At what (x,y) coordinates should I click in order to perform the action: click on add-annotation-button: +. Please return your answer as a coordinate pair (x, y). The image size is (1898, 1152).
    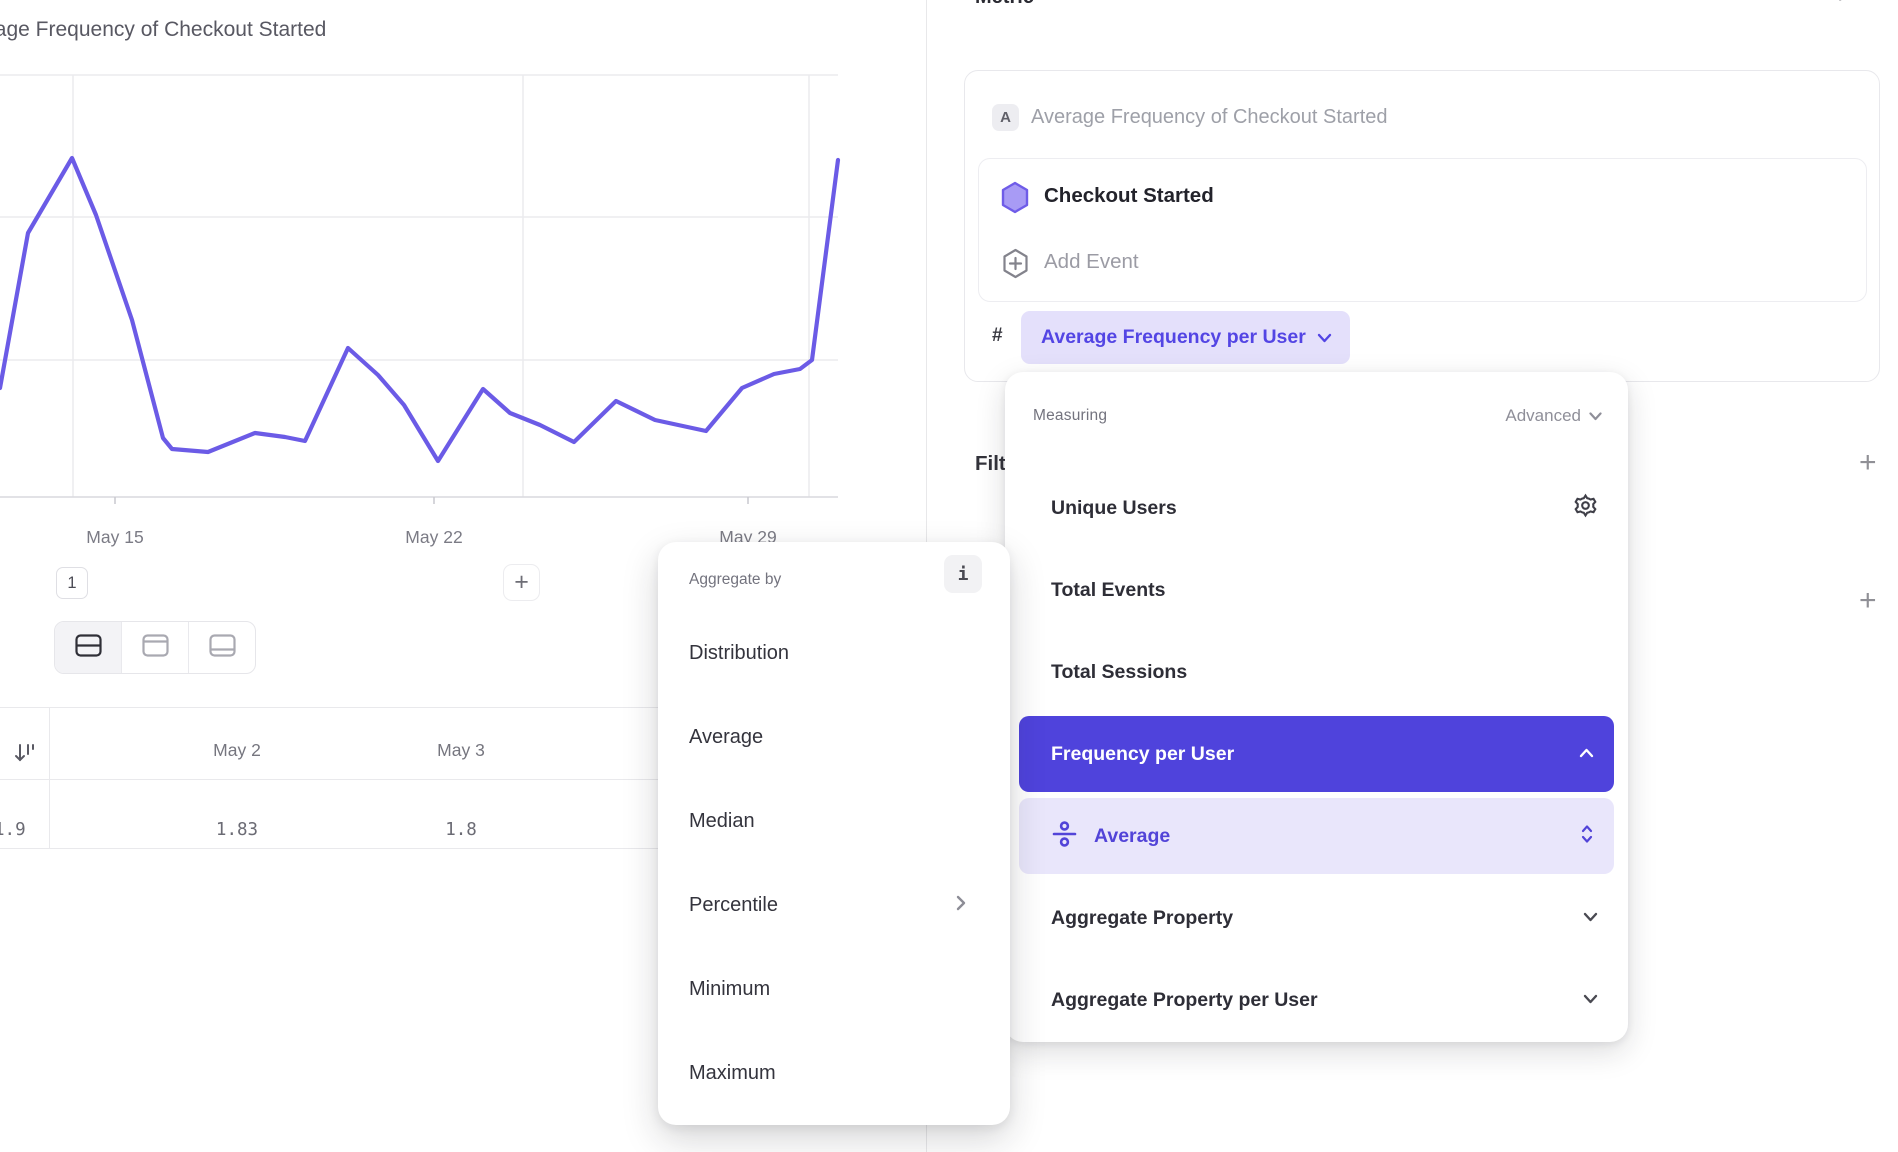
    Looking at the image, I should click on (521, 582).